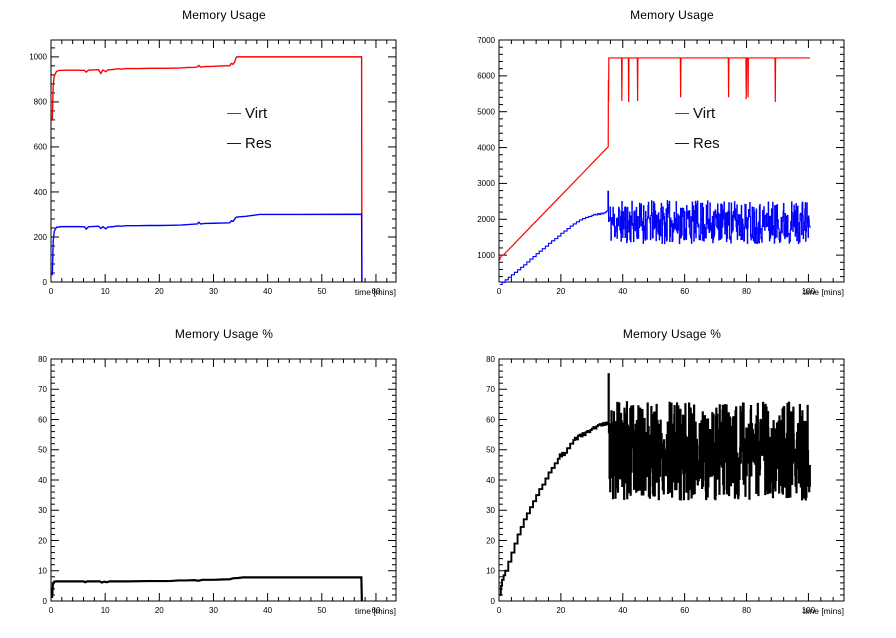 The image size is (896, 638). What do you see at coordinates (486, 147) in the screenshot?
I see `svg-text: 4000` at bounding box center [486, 147].